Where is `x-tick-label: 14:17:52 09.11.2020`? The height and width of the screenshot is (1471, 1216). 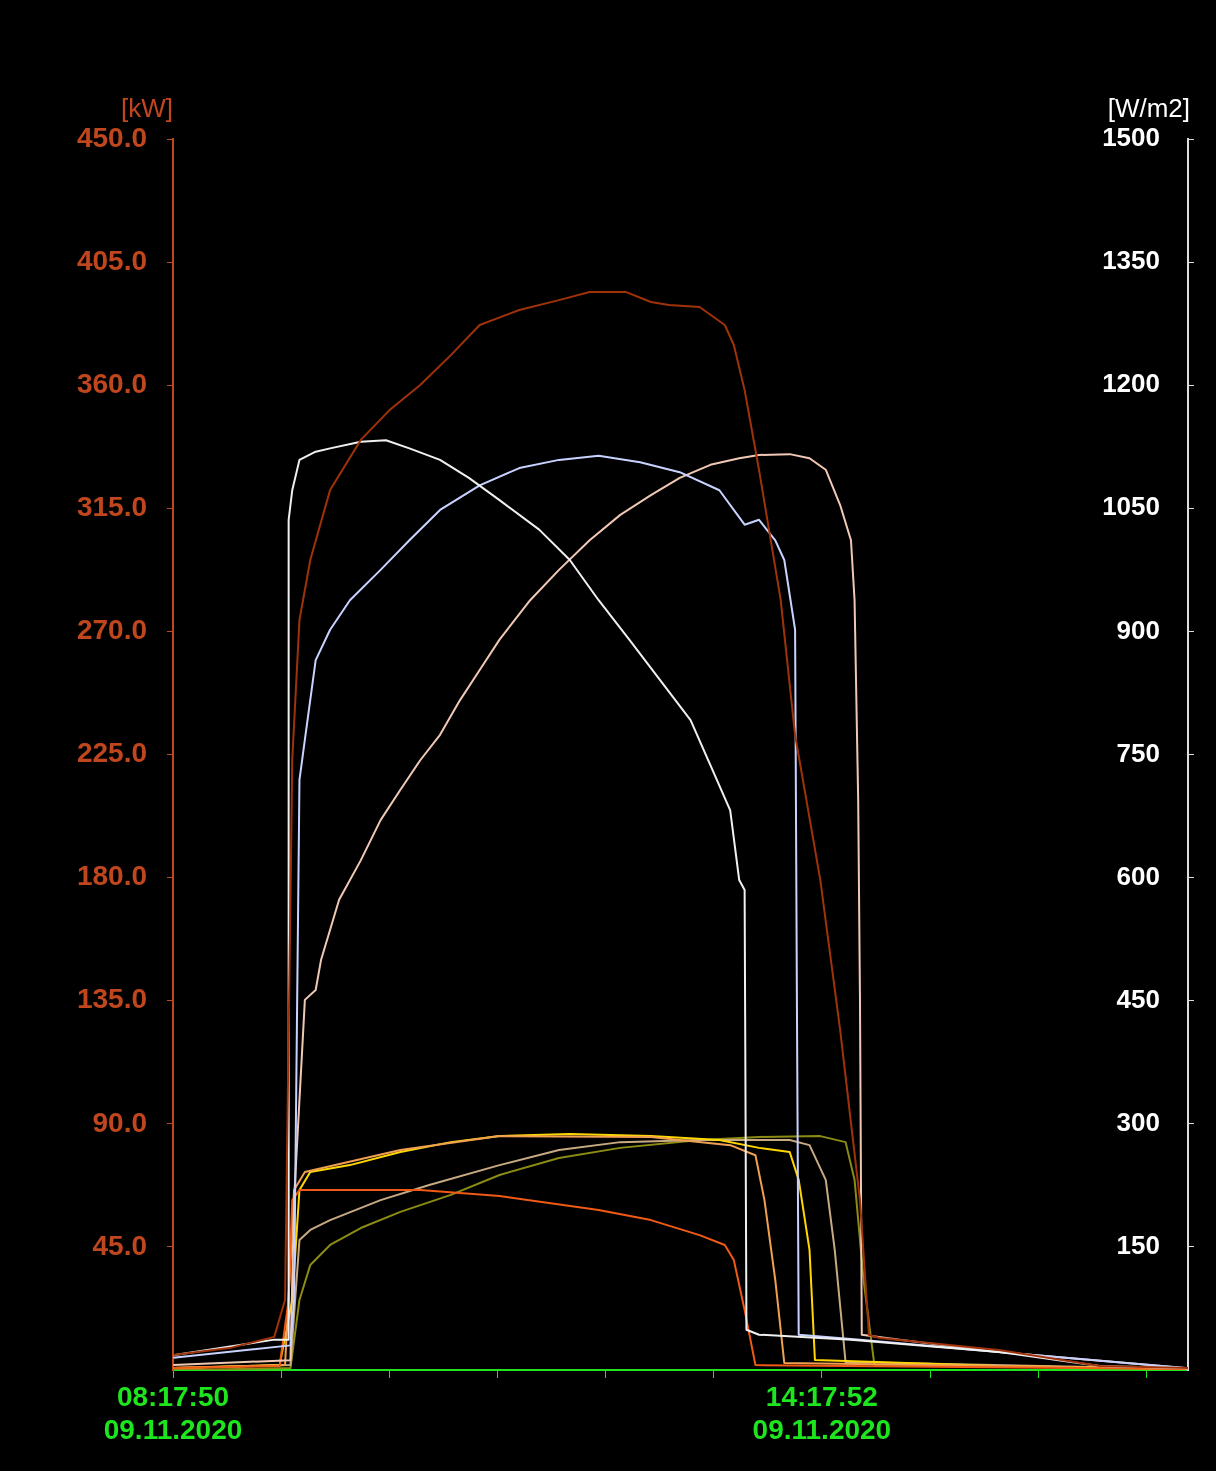 x-tick-label: 14:17:52 09.11.2020 is located at coordinates (822, 1413).